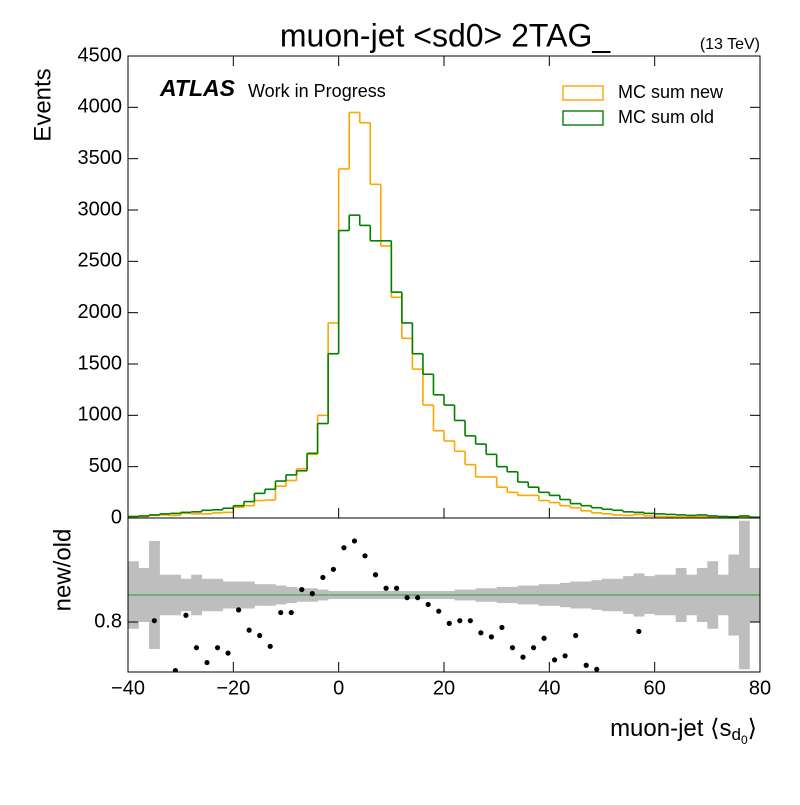  I want to click on y-tick-label: 4500, so click(100, 55).